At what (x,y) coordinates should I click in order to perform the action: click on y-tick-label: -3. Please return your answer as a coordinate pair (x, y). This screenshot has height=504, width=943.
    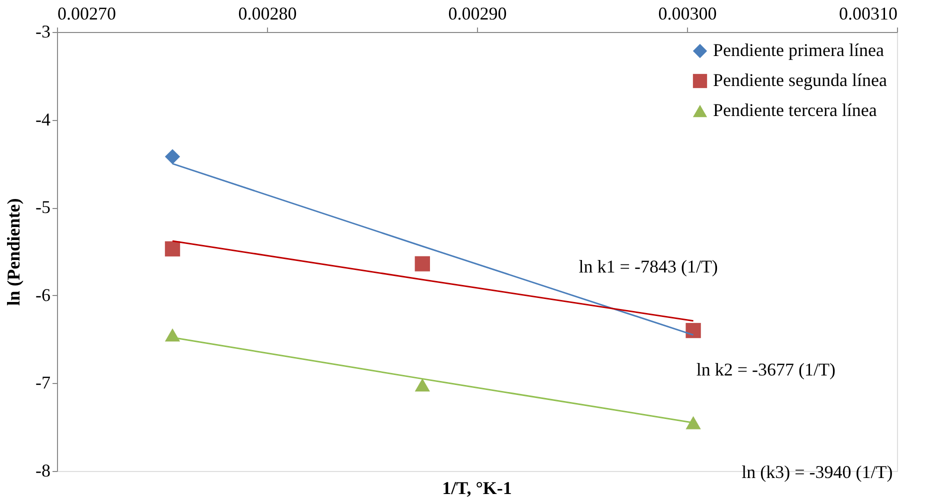
    Looking at the image, I should click on (43, 32).